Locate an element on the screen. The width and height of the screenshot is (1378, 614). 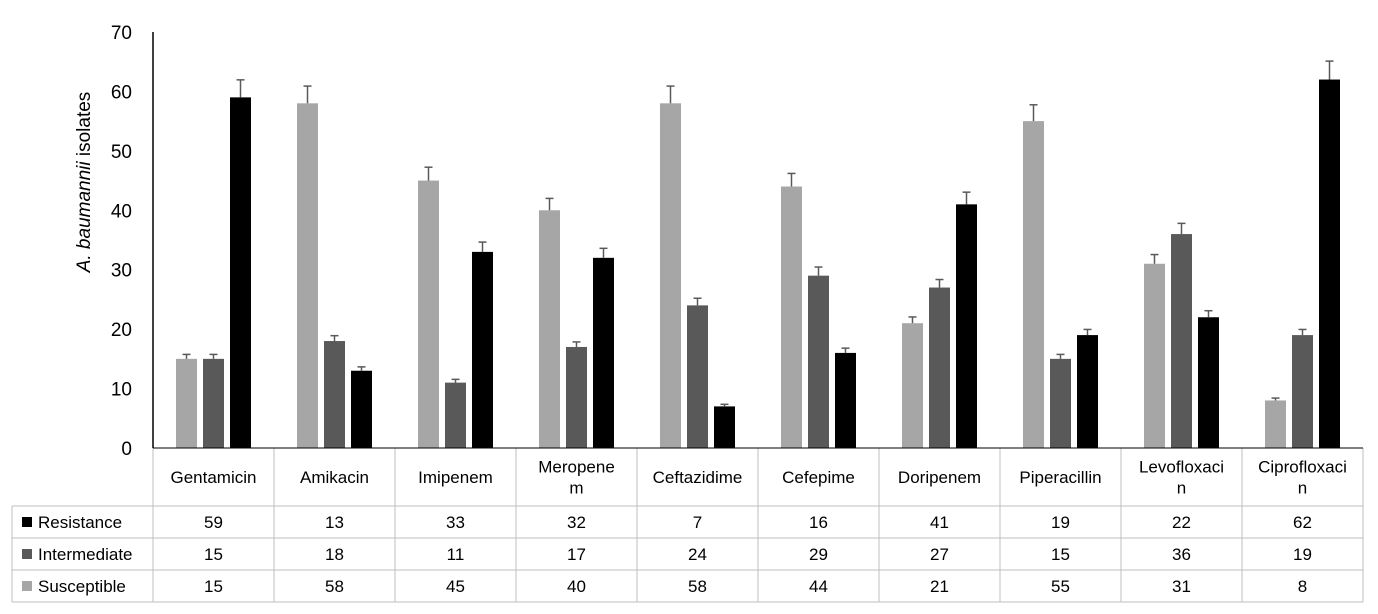
data-label-intermediate: 27 is located at coordinates (939, 554).